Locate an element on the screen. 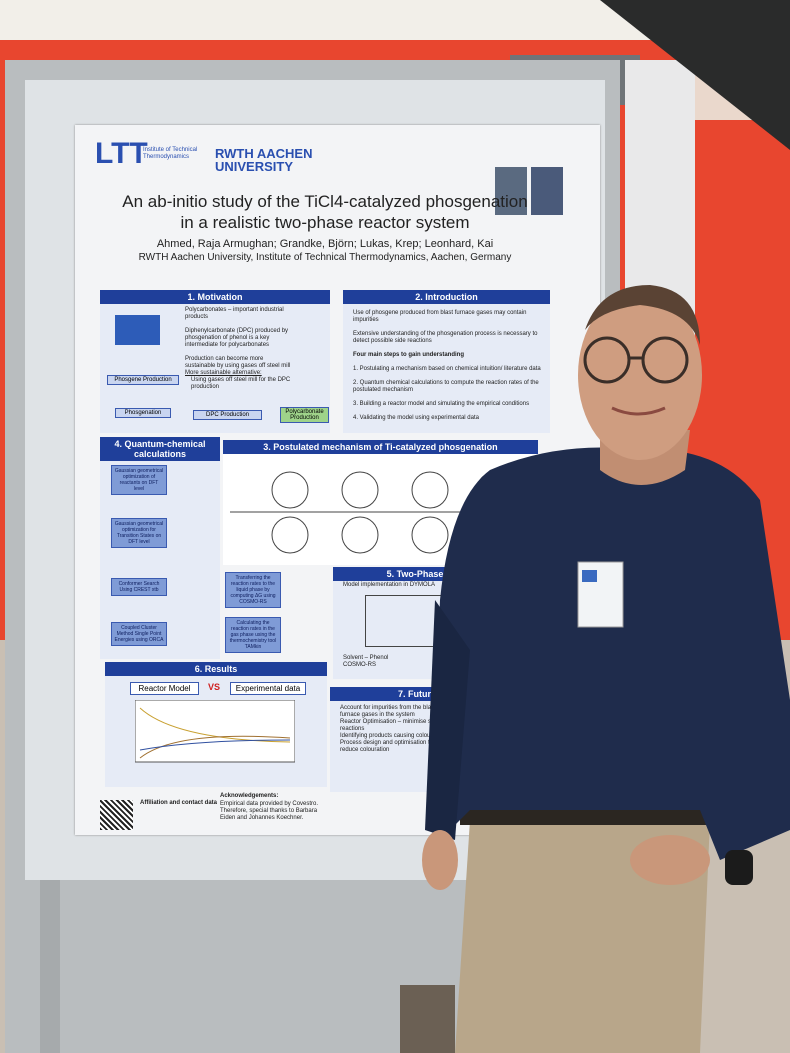 This screenshot has height=1053, width=790. results-vs: VS is located at coordinates (214, 687).